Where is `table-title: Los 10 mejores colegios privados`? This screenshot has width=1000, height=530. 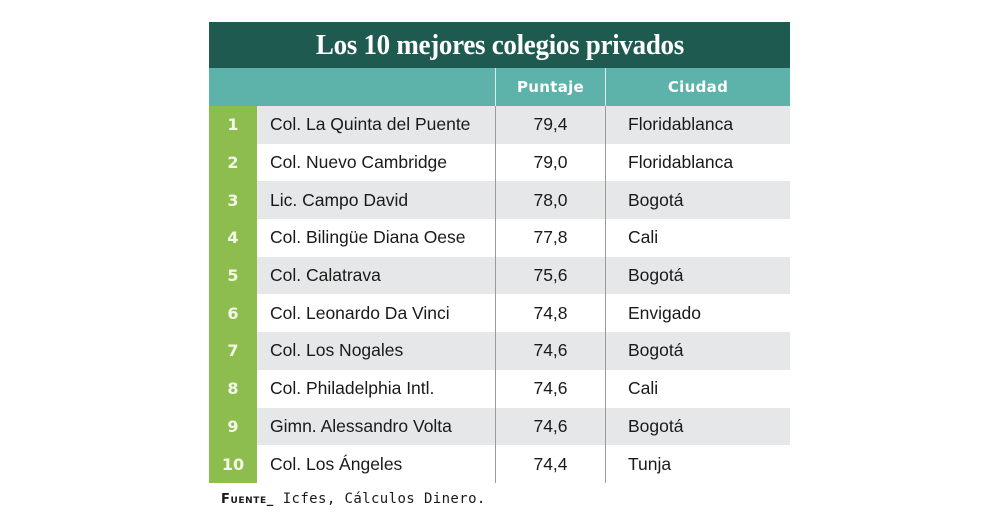 table-title: Los 10 mejores colegios privados is located at coordinates (499, 44).